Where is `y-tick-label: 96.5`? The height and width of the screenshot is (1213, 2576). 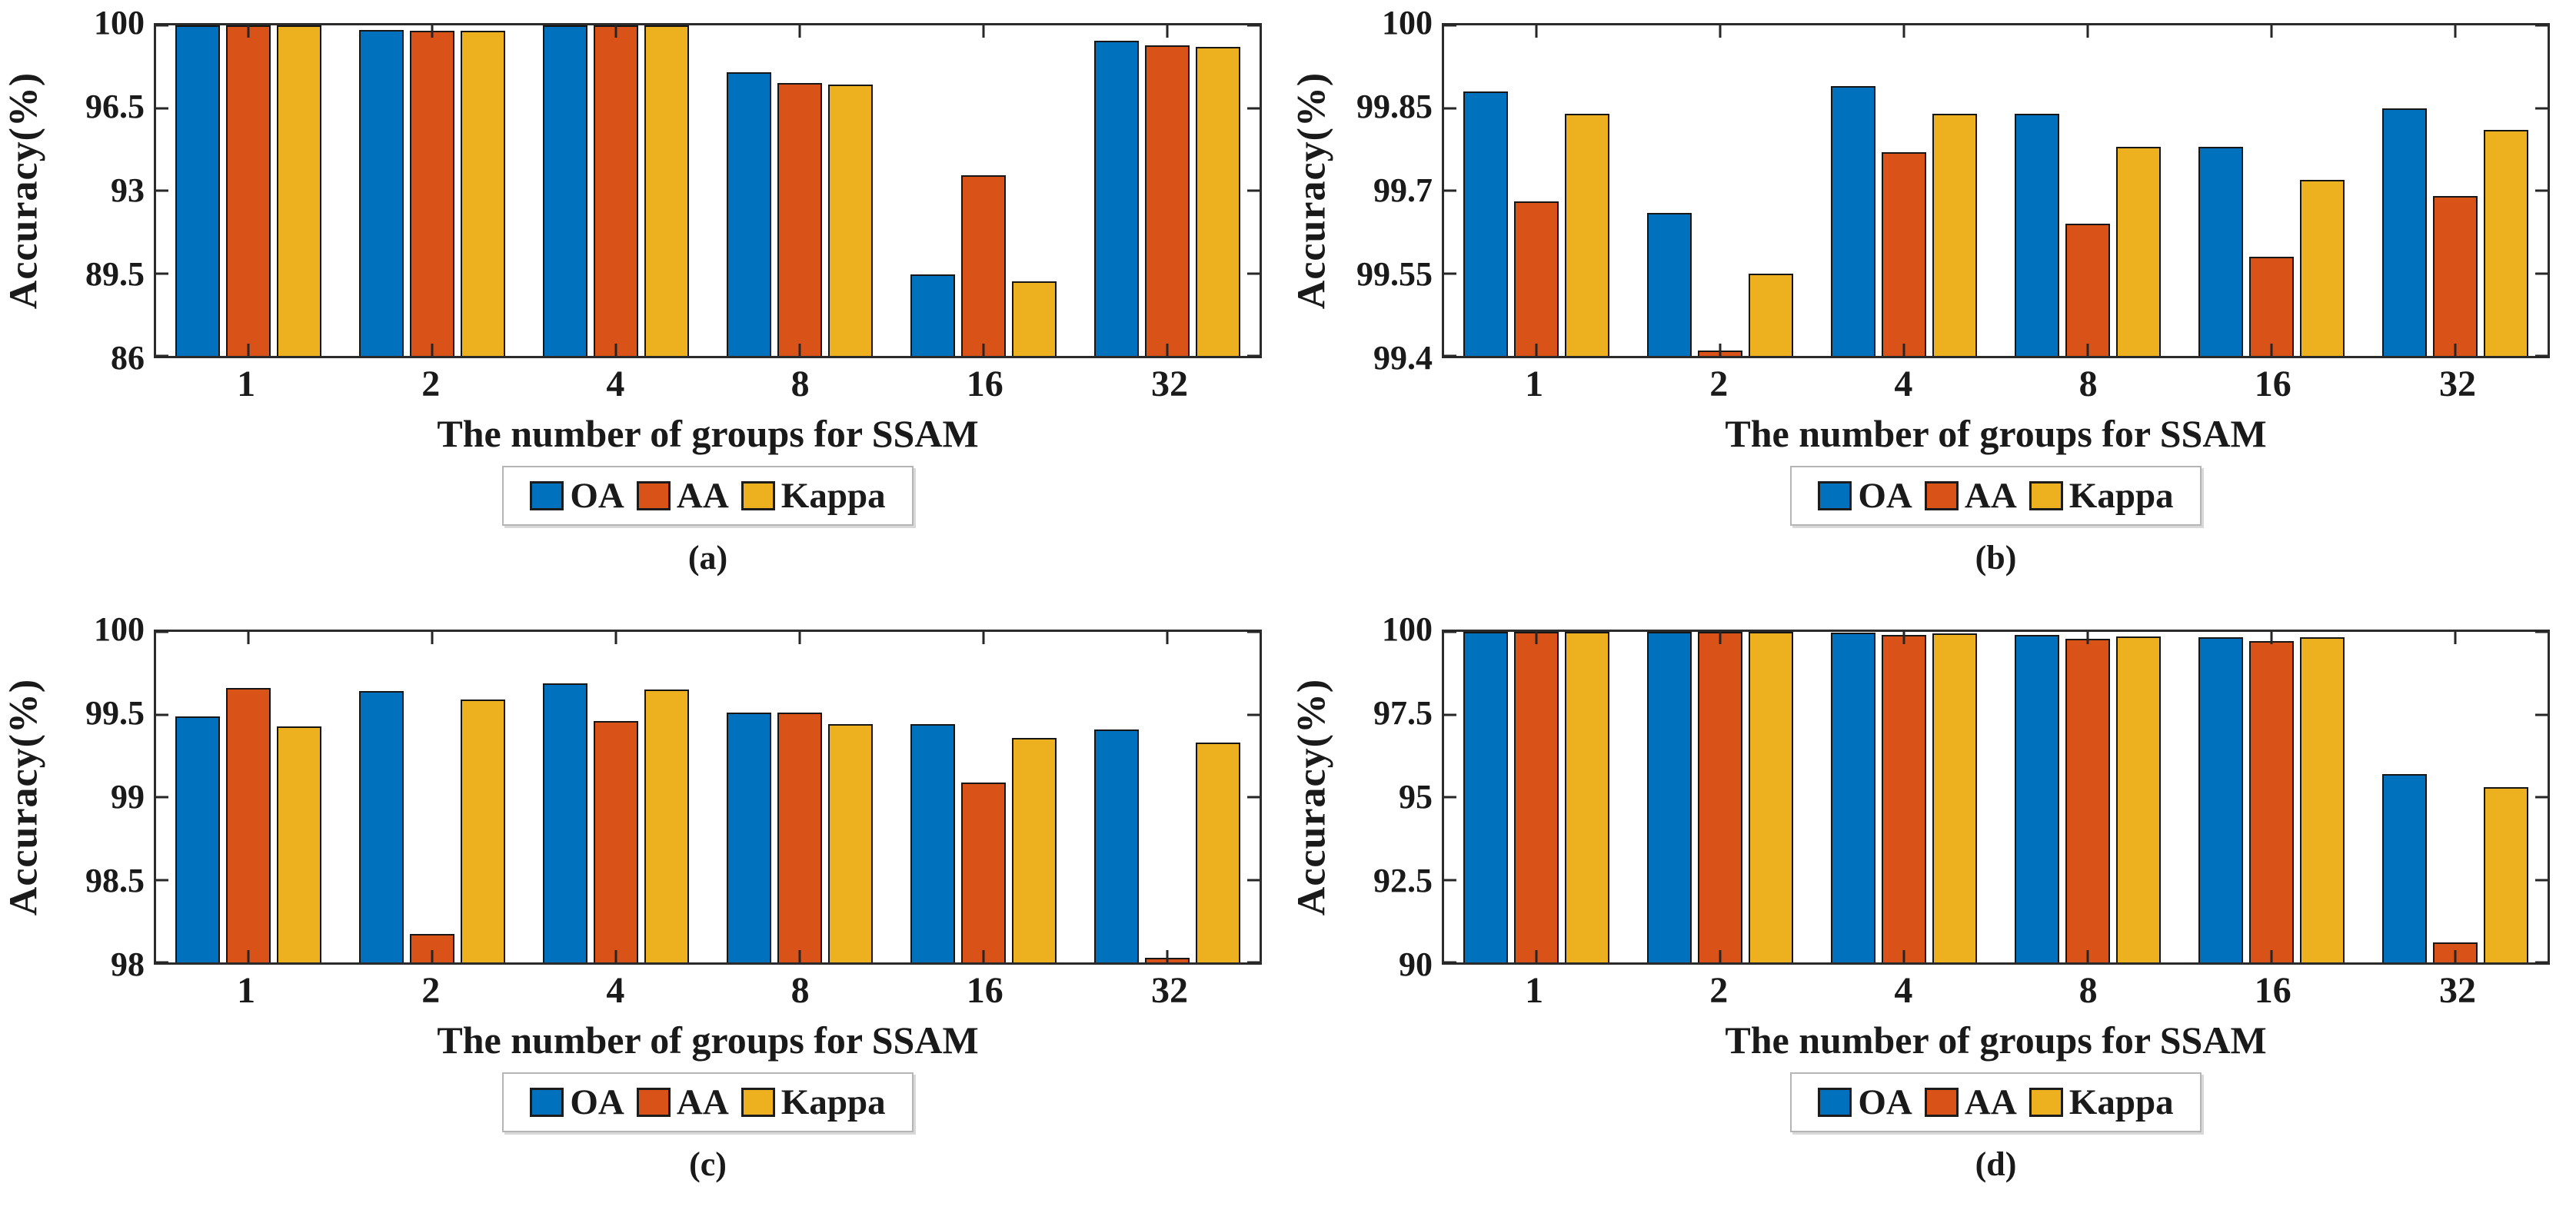
y-tick-label: 96.5 is located at coordinates (115, 106).